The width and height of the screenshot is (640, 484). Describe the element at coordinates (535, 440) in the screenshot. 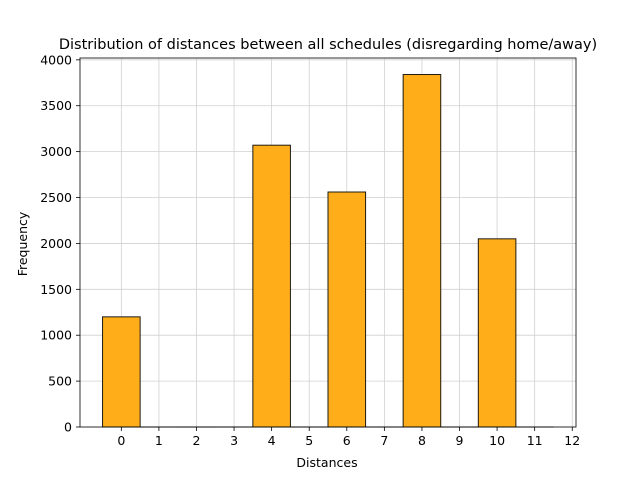

I see `x-tick-label: 11` at that location.